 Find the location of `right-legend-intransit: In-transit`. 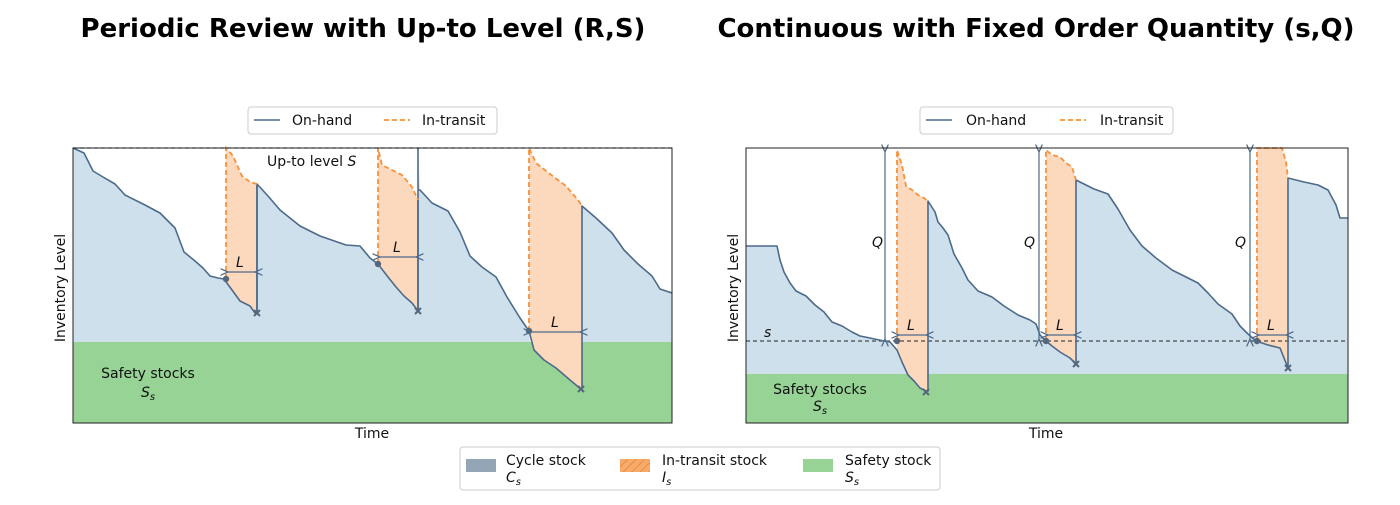

right-legend-intransit: In-transit is located at coordinates (1132, 121).